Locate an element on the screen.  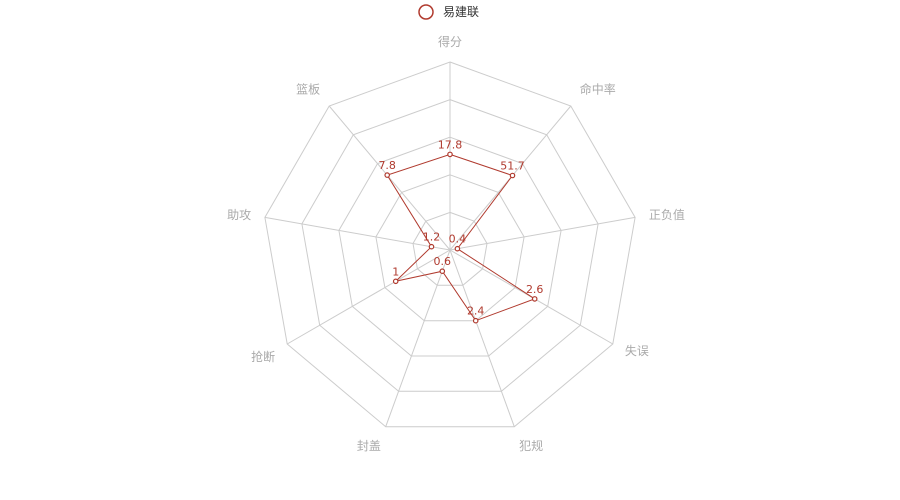
data-label: 51.7 is located at coordinates (512, 166).